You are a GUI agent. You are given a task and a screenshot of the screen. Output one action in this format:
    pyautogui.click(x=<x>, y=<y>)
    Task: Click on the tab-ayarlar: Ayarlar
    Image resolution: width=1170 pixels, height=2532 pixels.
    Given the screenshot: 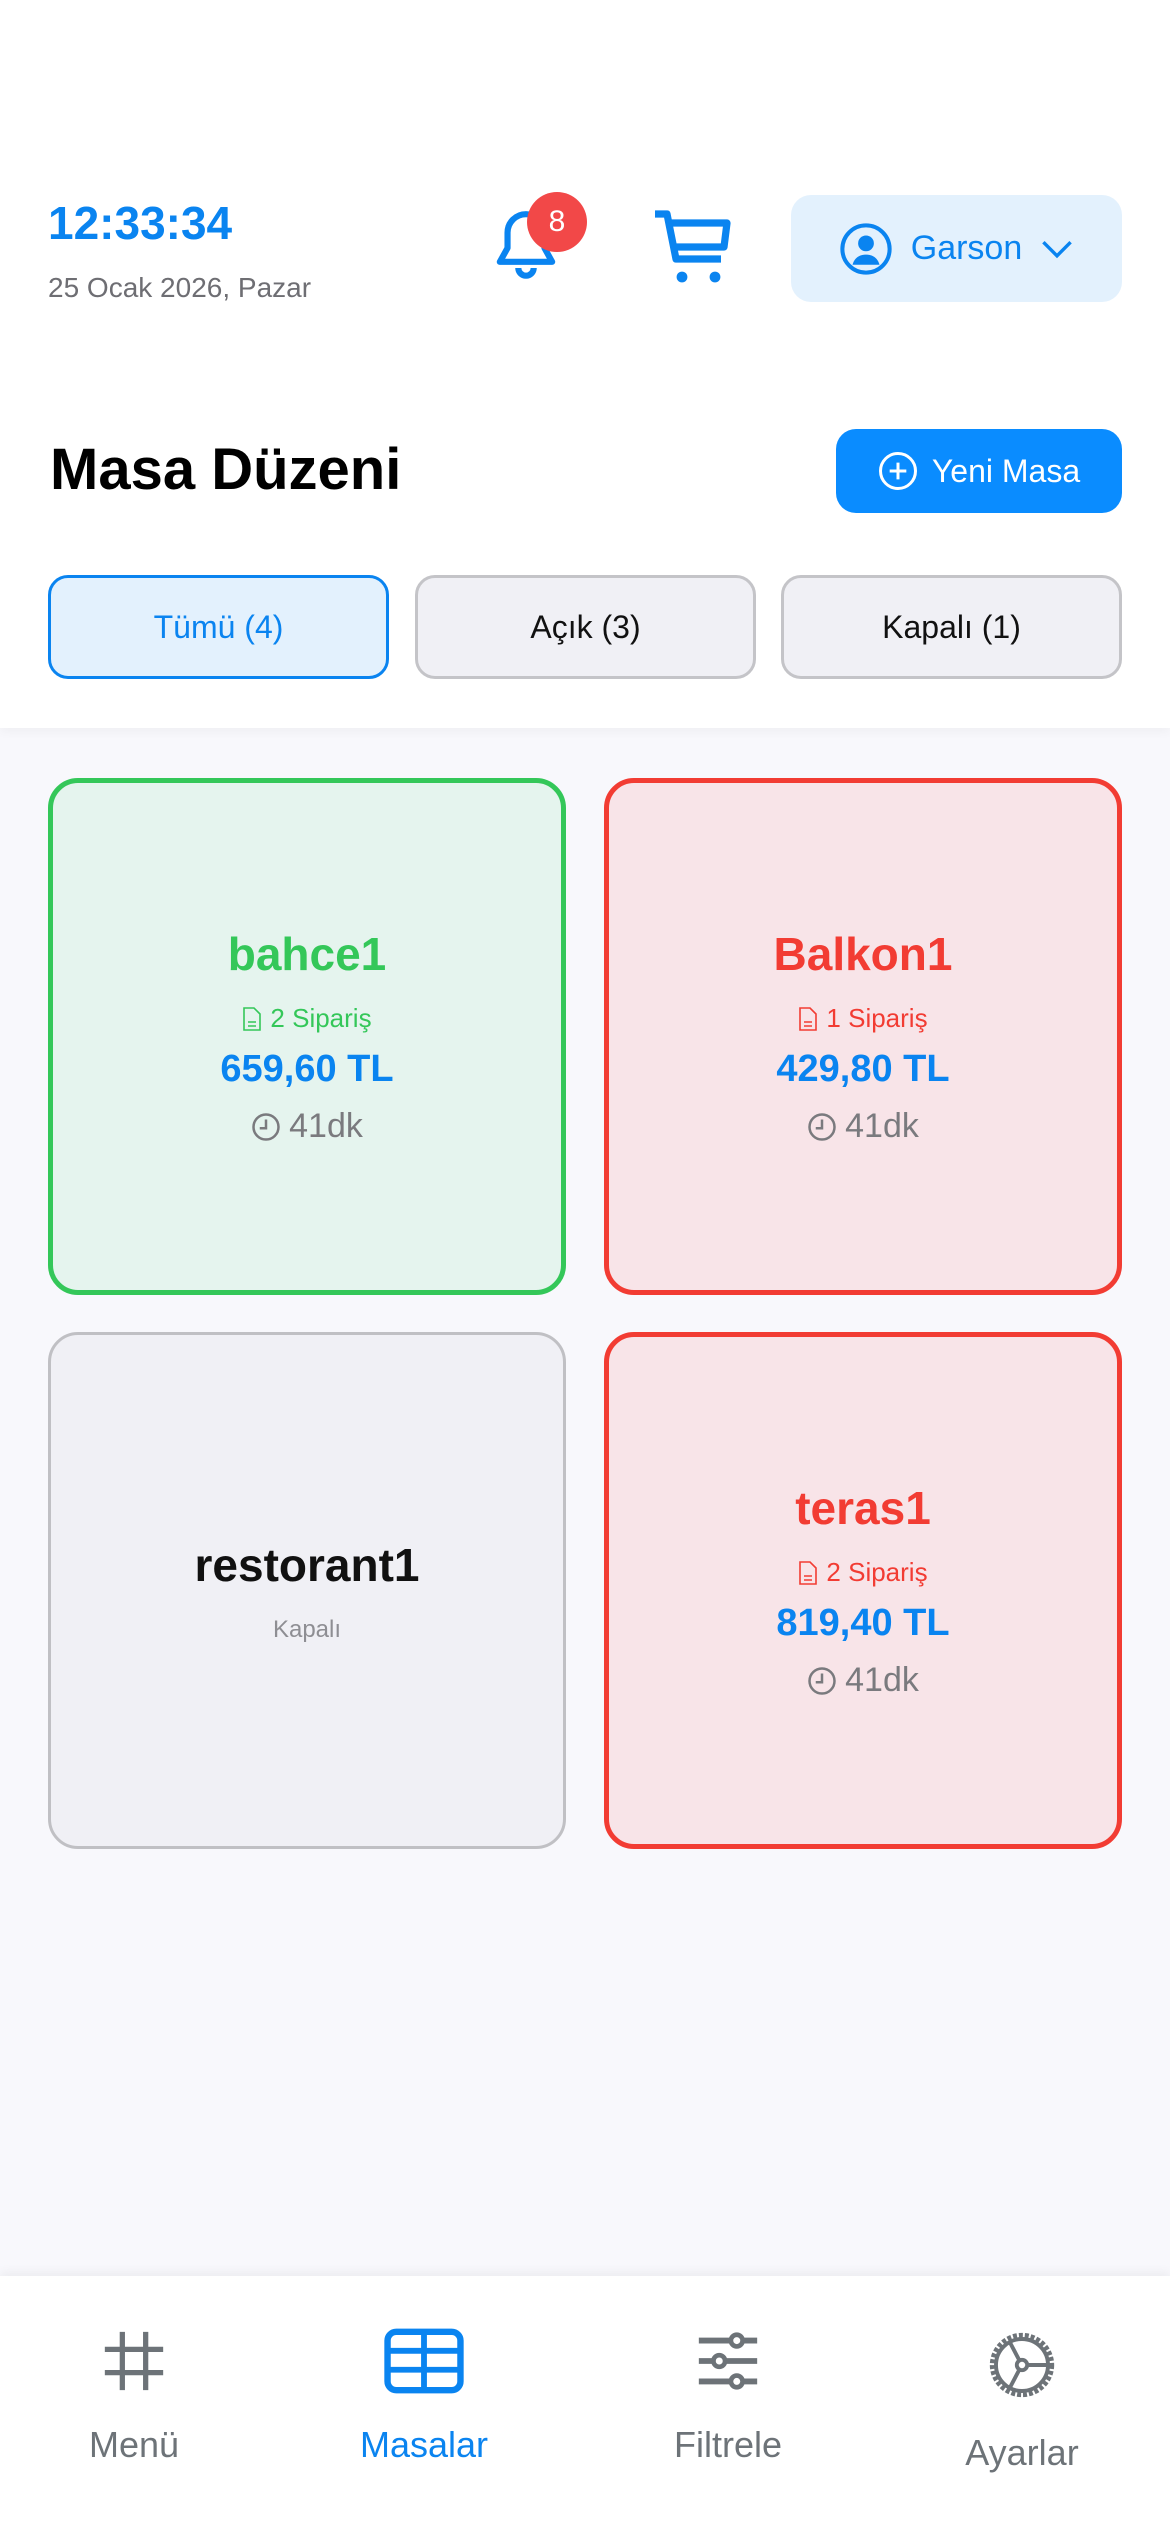 What is the action you would take?
    pyautogui.click(x=1022, y=2400)
    